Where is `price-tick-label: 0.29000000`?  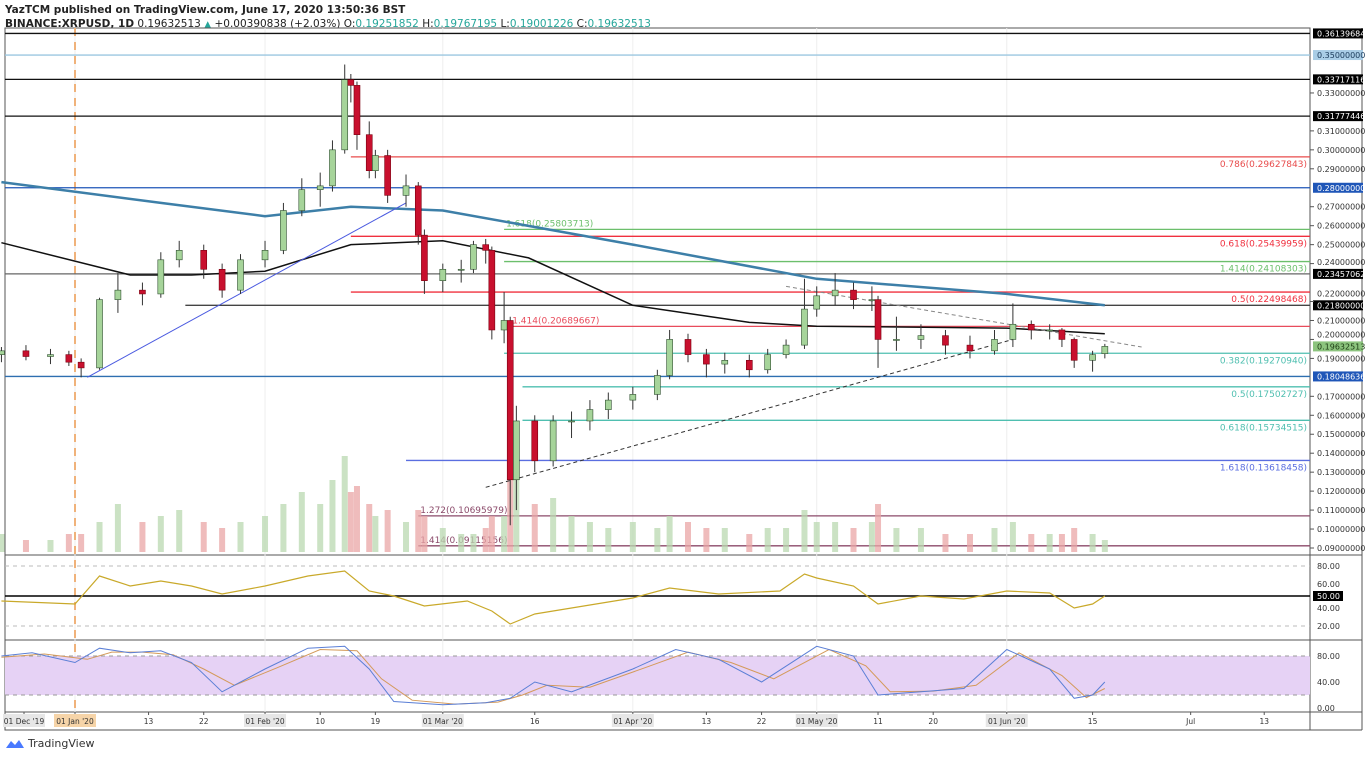 price-tick-label: 0.29000000 is located at coordinates (1341, 169).